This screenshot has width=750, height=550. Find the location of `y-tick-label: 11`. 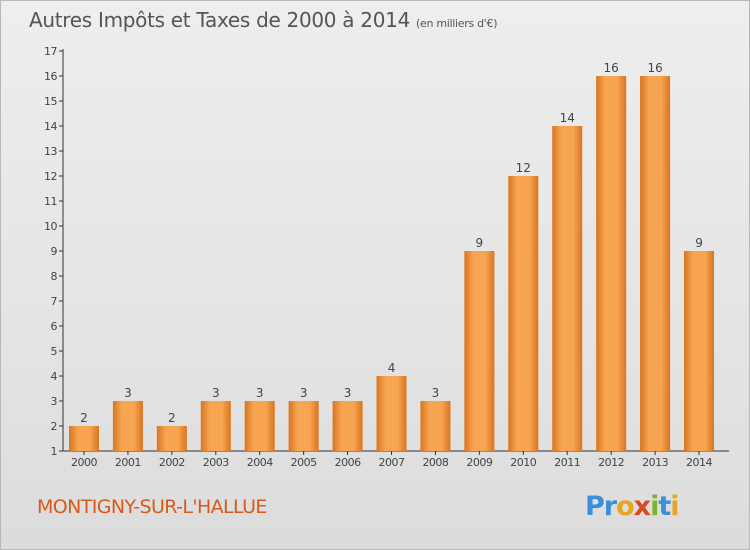

y-tick-label: 11 is located at coordinates (50, 201).